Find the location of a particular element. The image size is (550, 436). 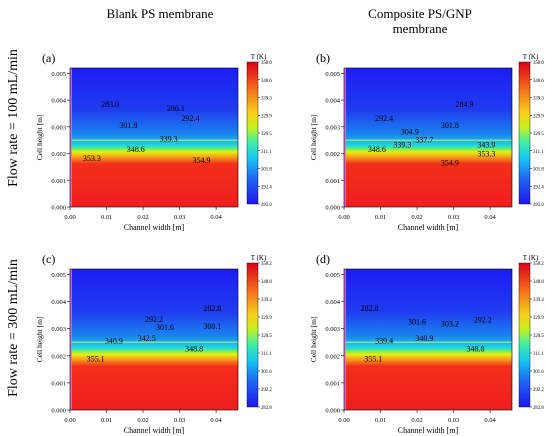

colorbar-tick-label: 348.6 is located at coordinates (538, 81).